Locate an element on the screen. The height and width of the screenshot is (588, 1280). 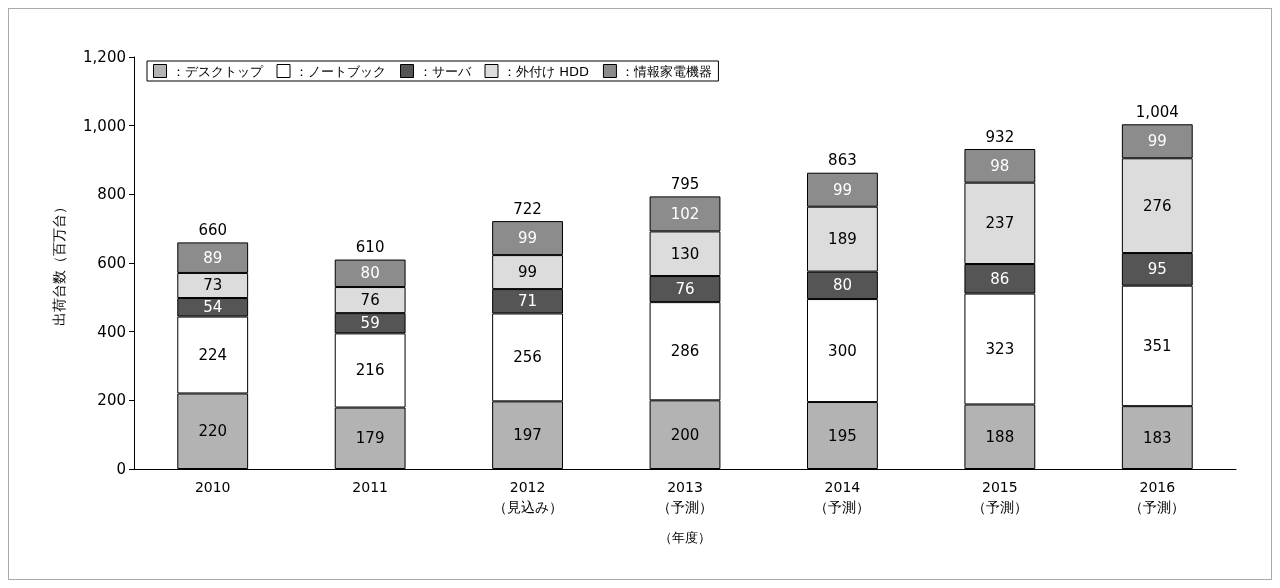
legend-label: ：ノートブック is located at coordinates (340, 71).